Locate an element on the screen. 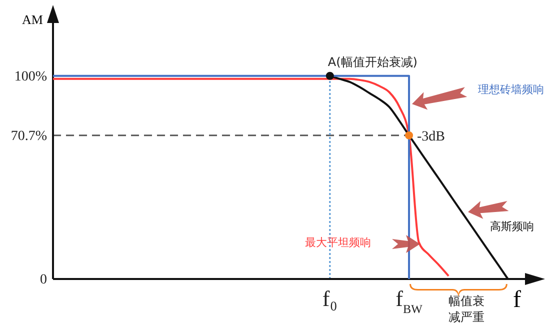  annotation: A(幅值开始衰减) is located at coordinates (373, 61).